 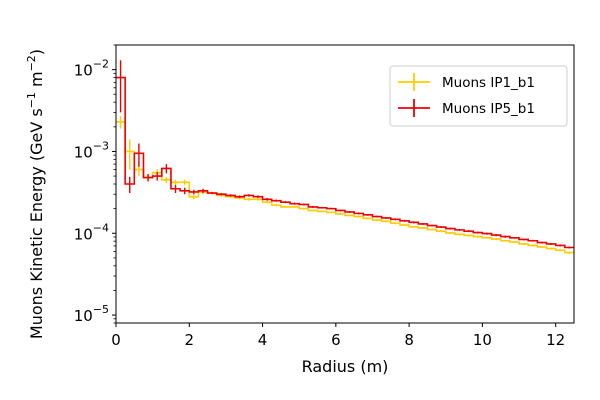 What do you see at coordinates (488, 109) in the screenshot?
I see `legend-label: Muons IP5_b1` at bounding box center [488, 109].